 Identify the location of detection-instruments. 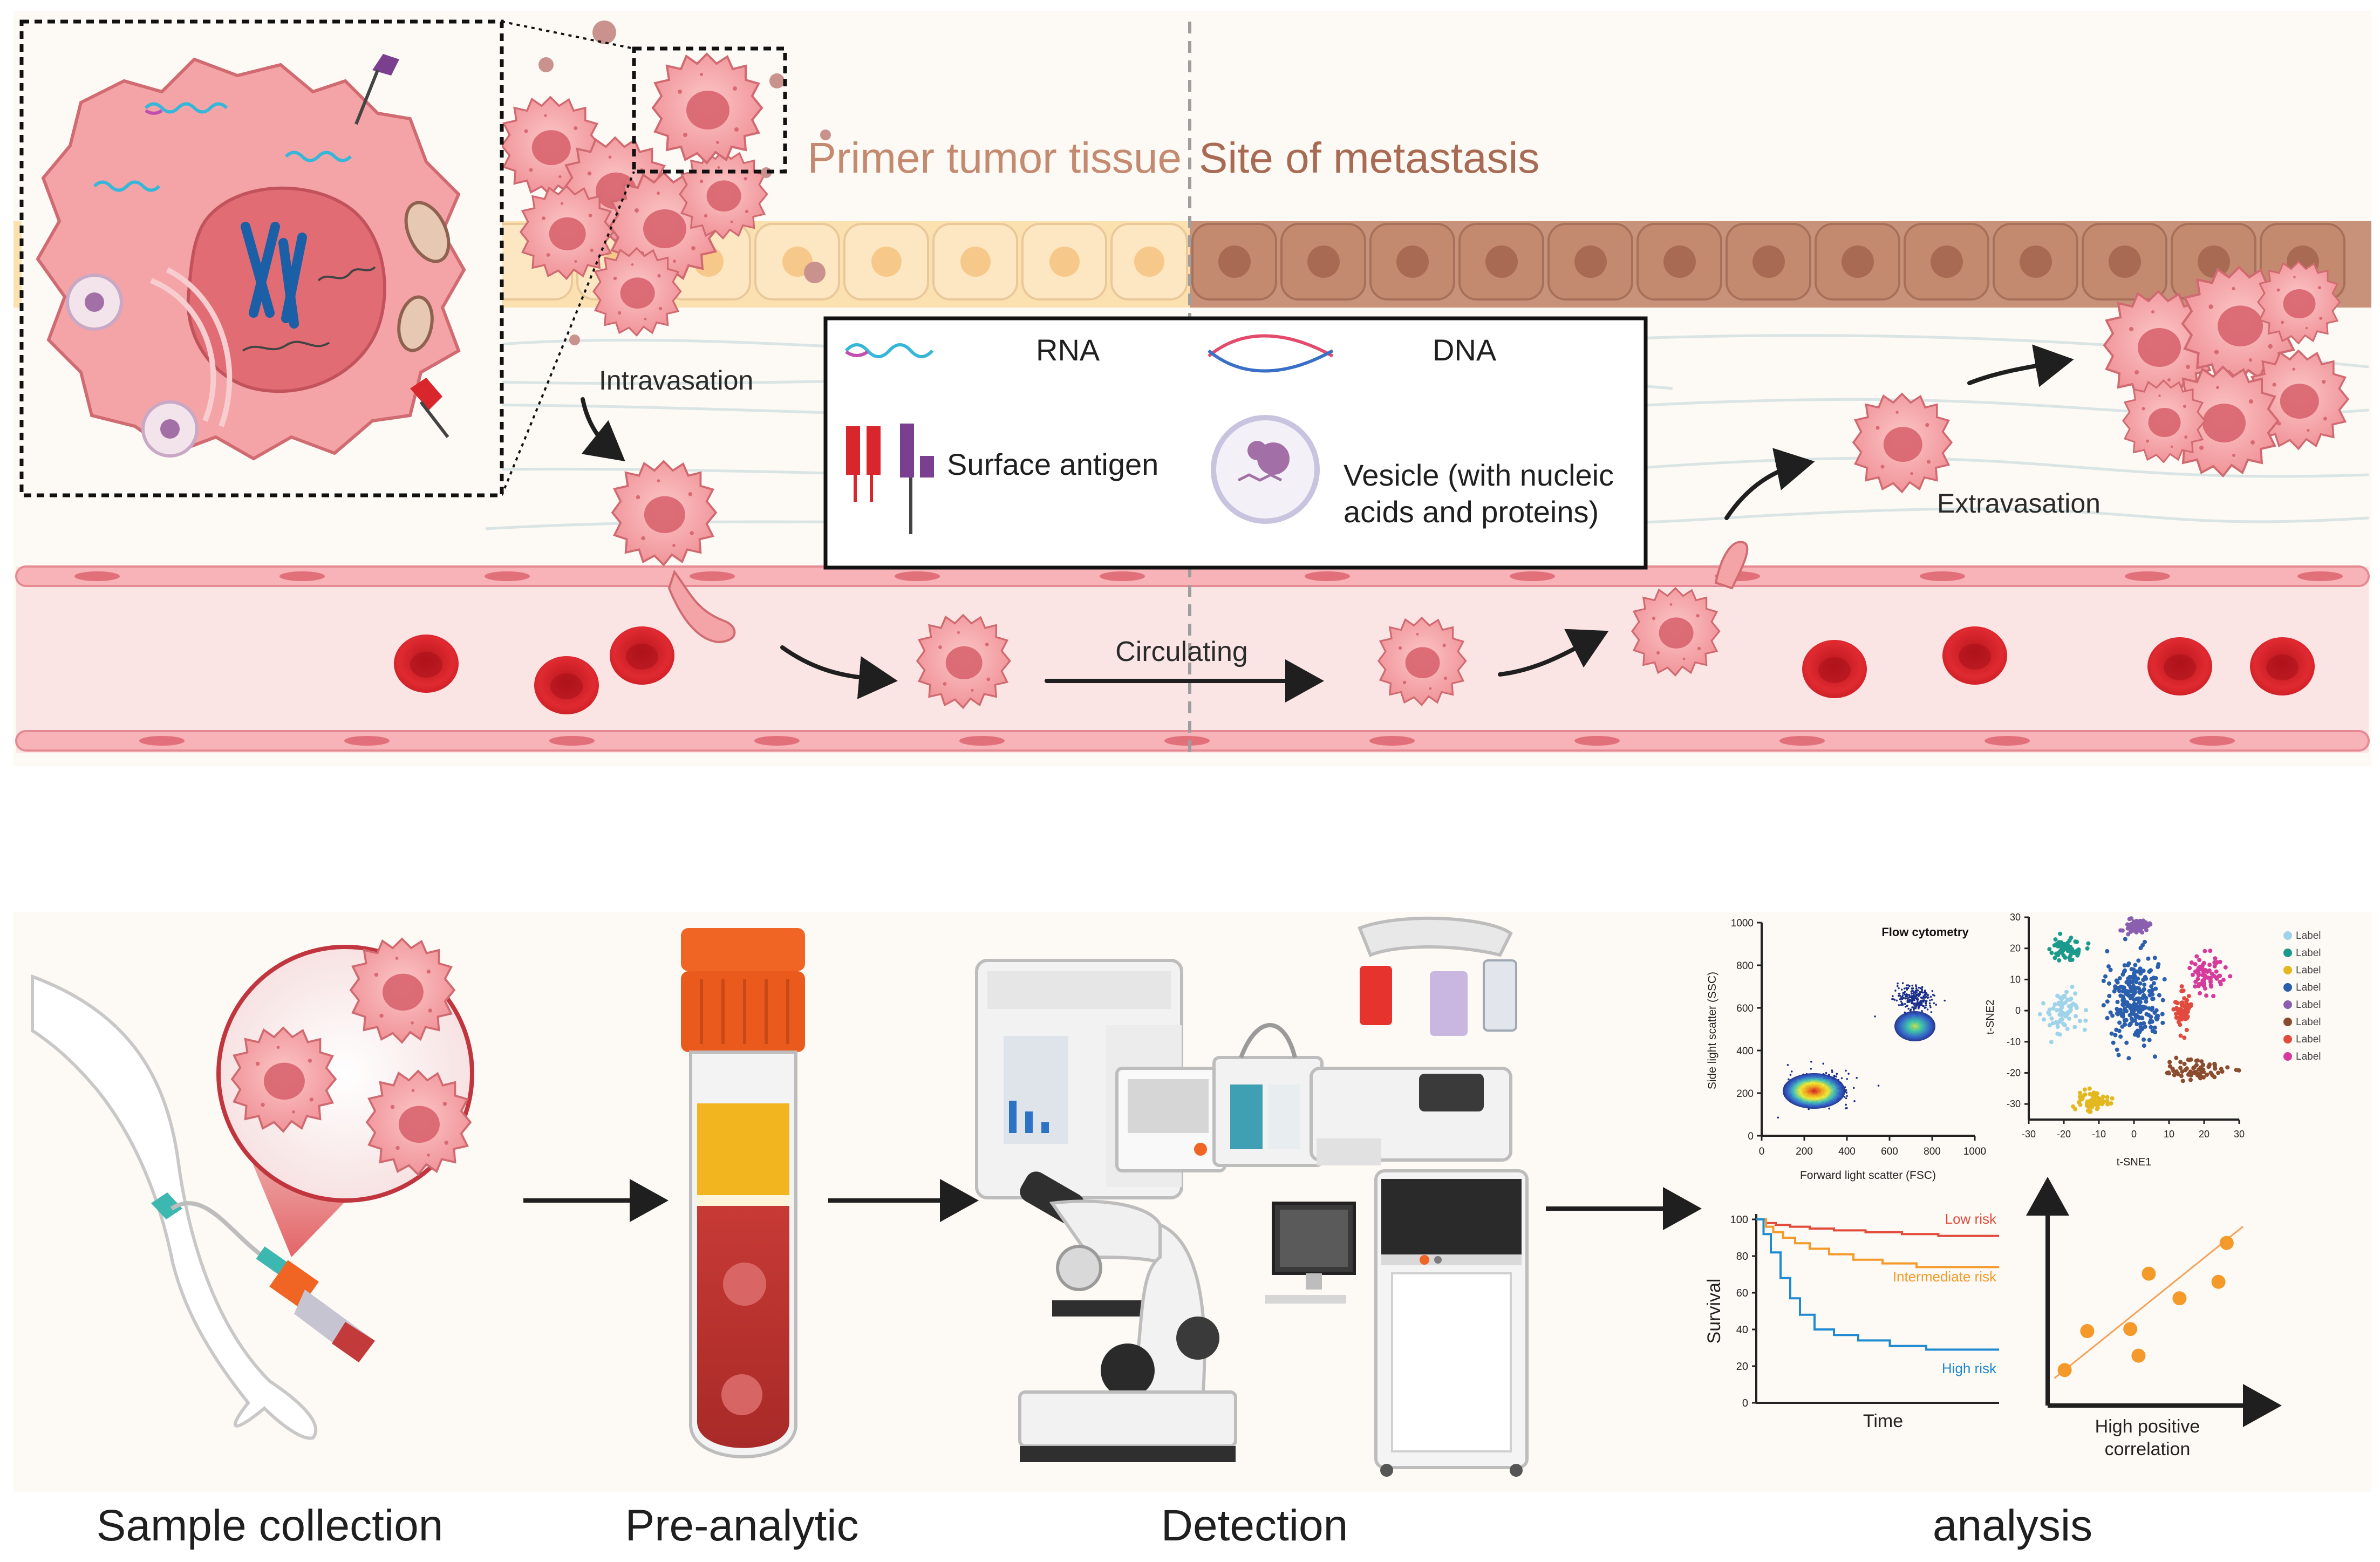
(1252, 1196).